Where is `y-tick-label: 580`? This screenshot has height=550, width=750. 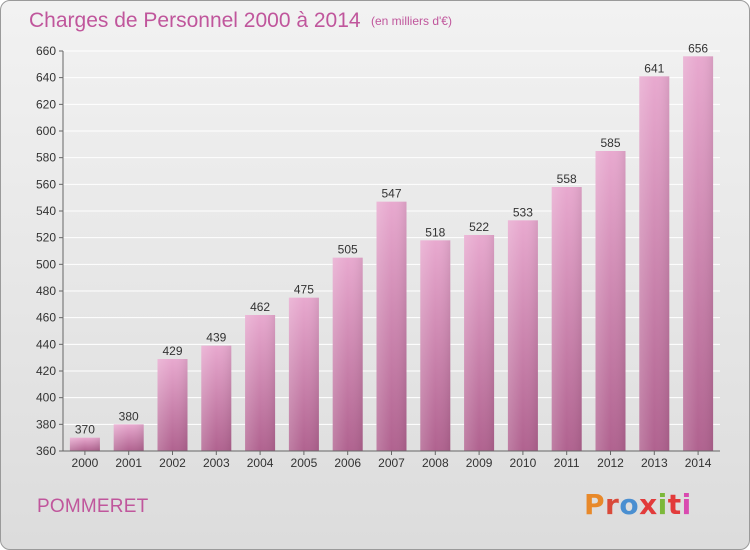 y-tick-label: 580 is located at coordinates (46, 158).